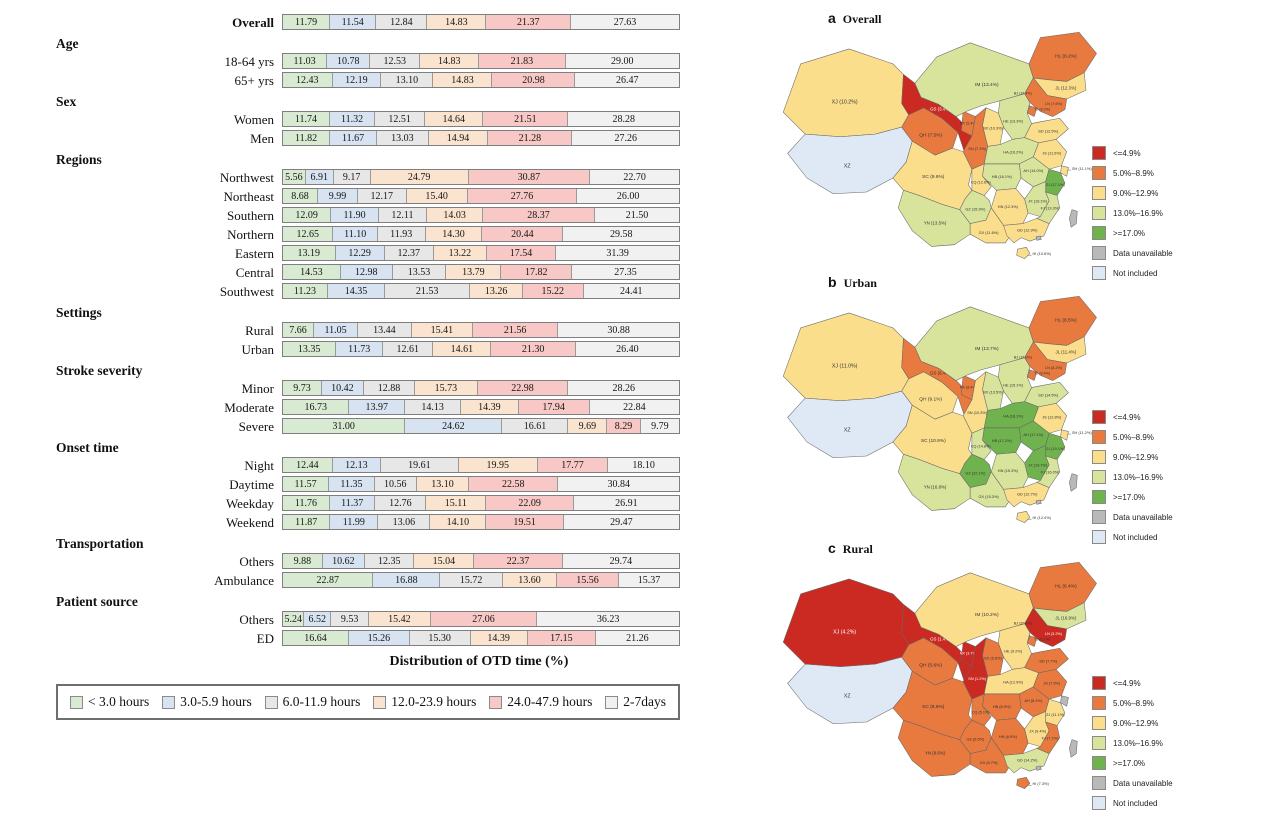 The height and width of the screenshot is (816, 1270). What do you see at coordinates (253, 119) in the screenshot?
I see `row-label: Women` at bounding box center [253, 119].